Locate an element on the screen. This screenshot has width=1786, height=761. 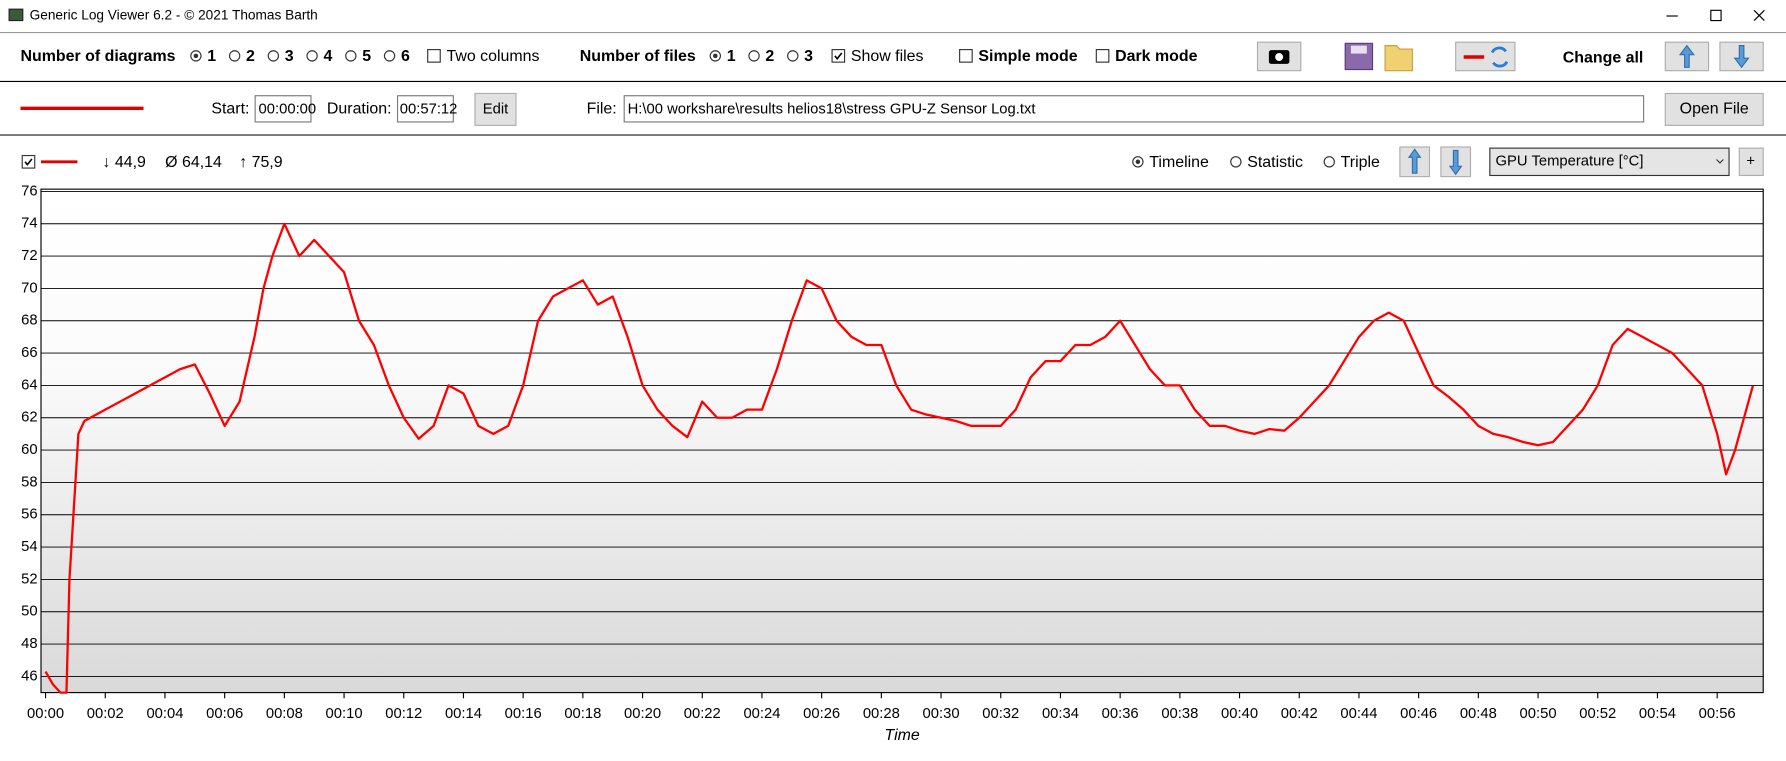
y-tick-label: 74 is located at coordinates (29, 224).